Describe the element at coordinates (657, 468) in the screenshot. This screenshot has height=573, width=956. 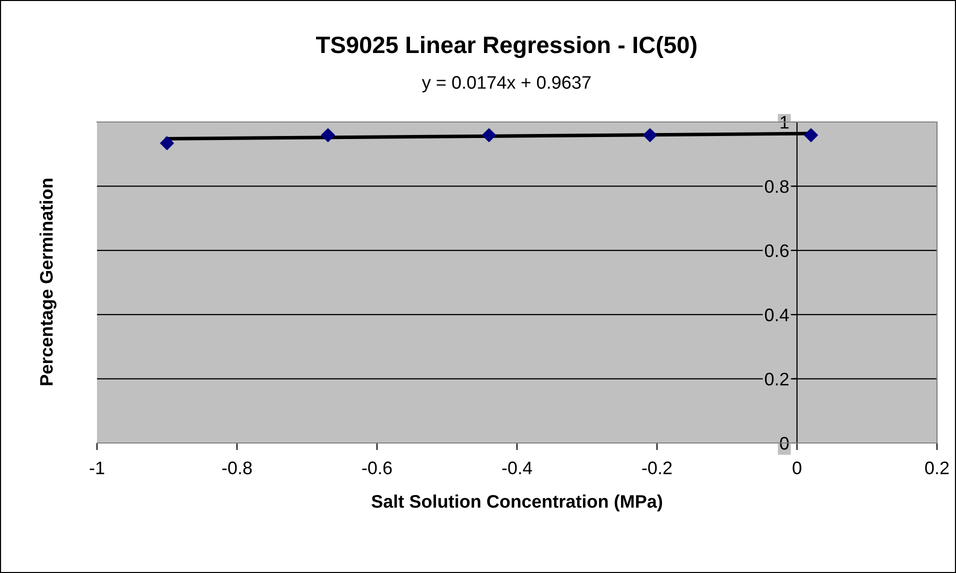
I see `x-tick-label: -0.2` at that location.